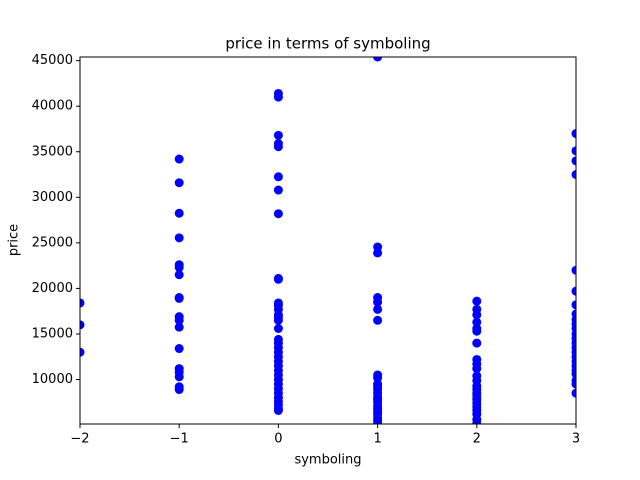  I want to click on y-tick-label: 15000, so click(52, 333).